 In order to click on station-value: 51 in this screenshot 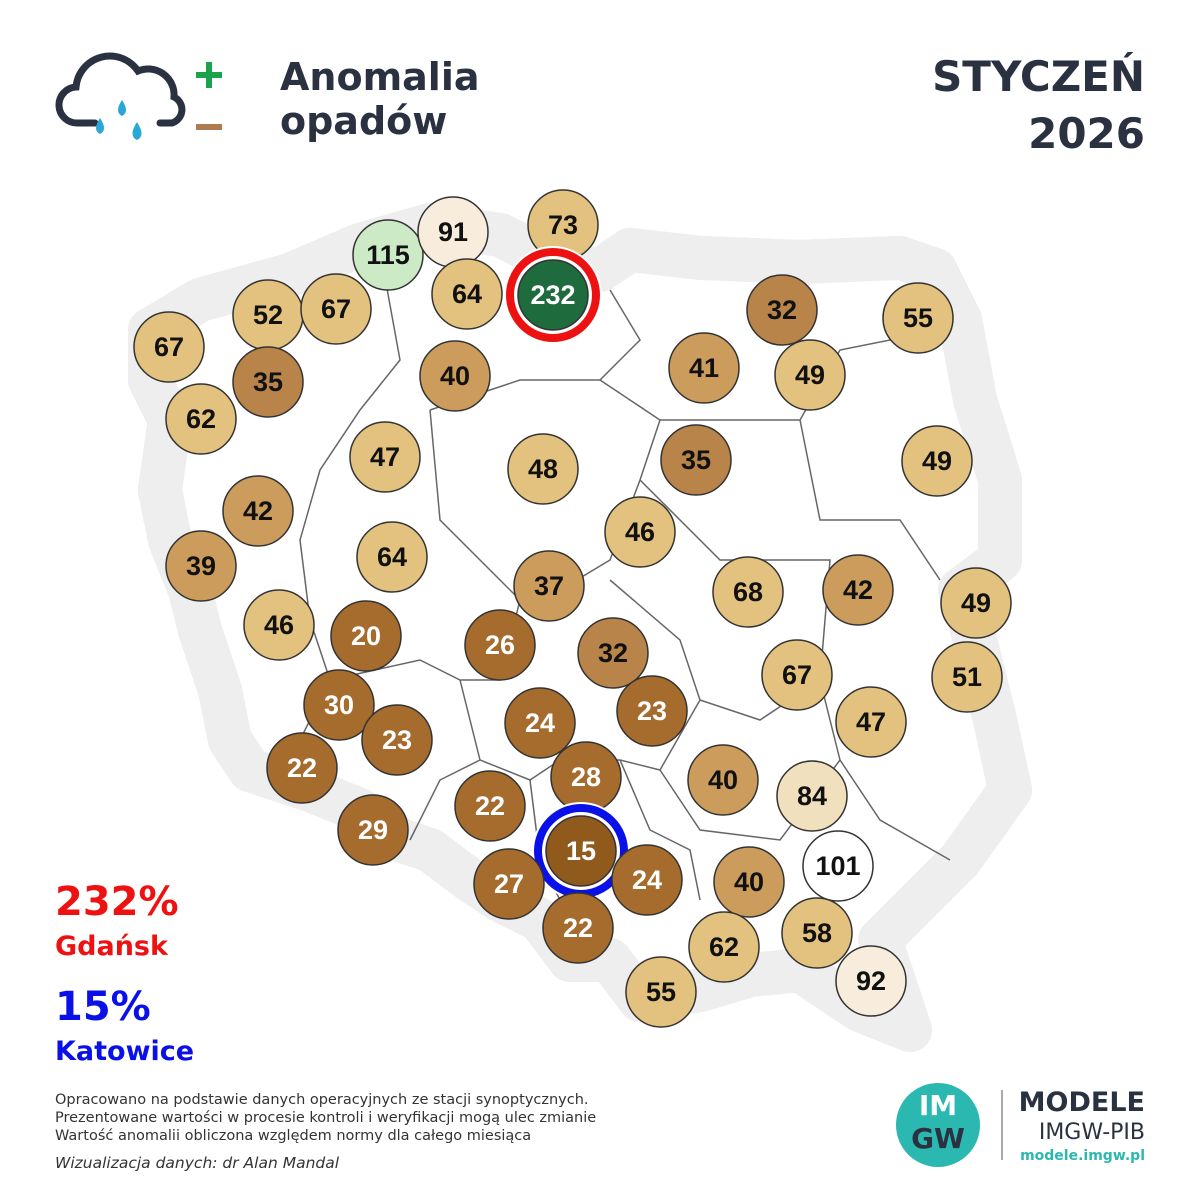, I will do `click(967, 677)`.